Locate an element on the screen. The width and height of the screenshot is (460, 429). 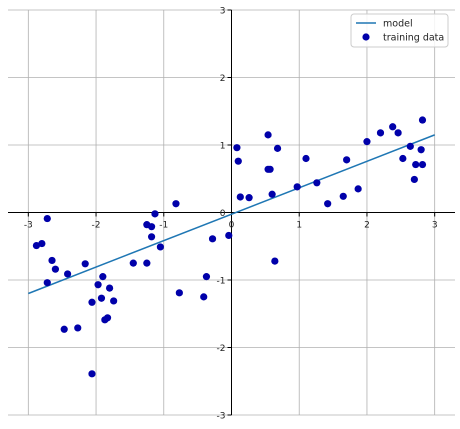
x-tick-label: -1 is located at coordinates (163, 226).